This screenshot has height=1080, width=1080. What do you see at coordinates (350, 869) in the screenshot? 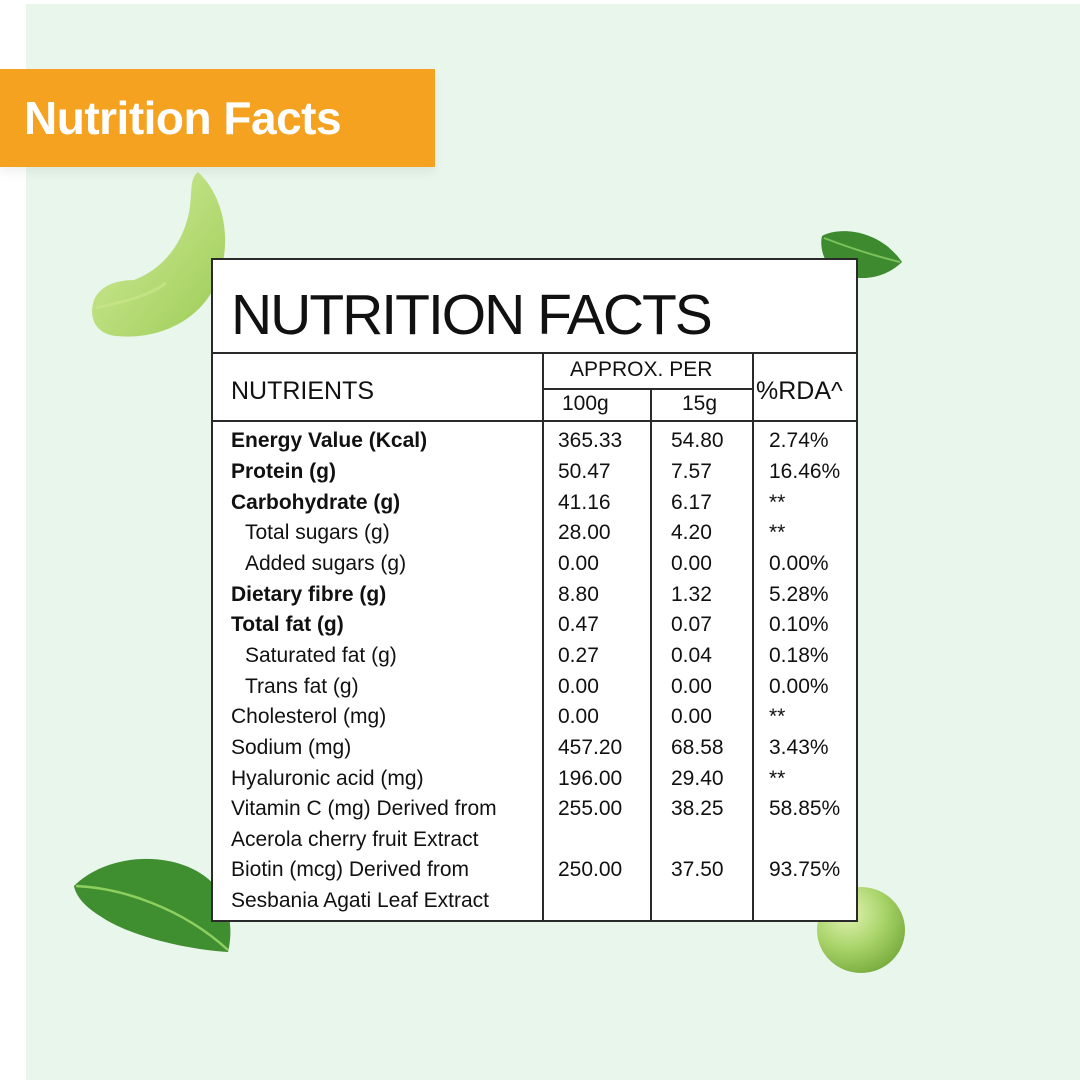
I see `nutrient-name: Biotin (mcg) Derived from` at bounding box center [350, 869].